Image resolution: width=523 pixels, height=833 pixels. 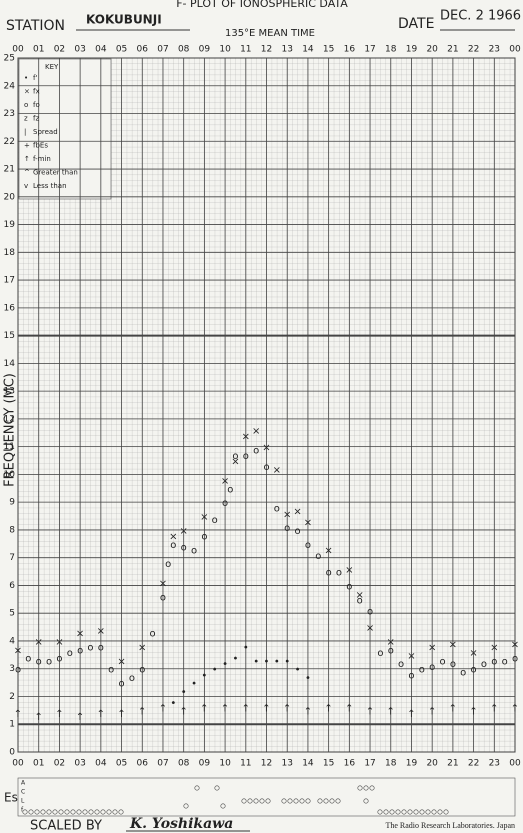 What do you see at coordinates (26, 119) in the screenshot?
I see `key-symbol: z` at bounding box center [26, 119].